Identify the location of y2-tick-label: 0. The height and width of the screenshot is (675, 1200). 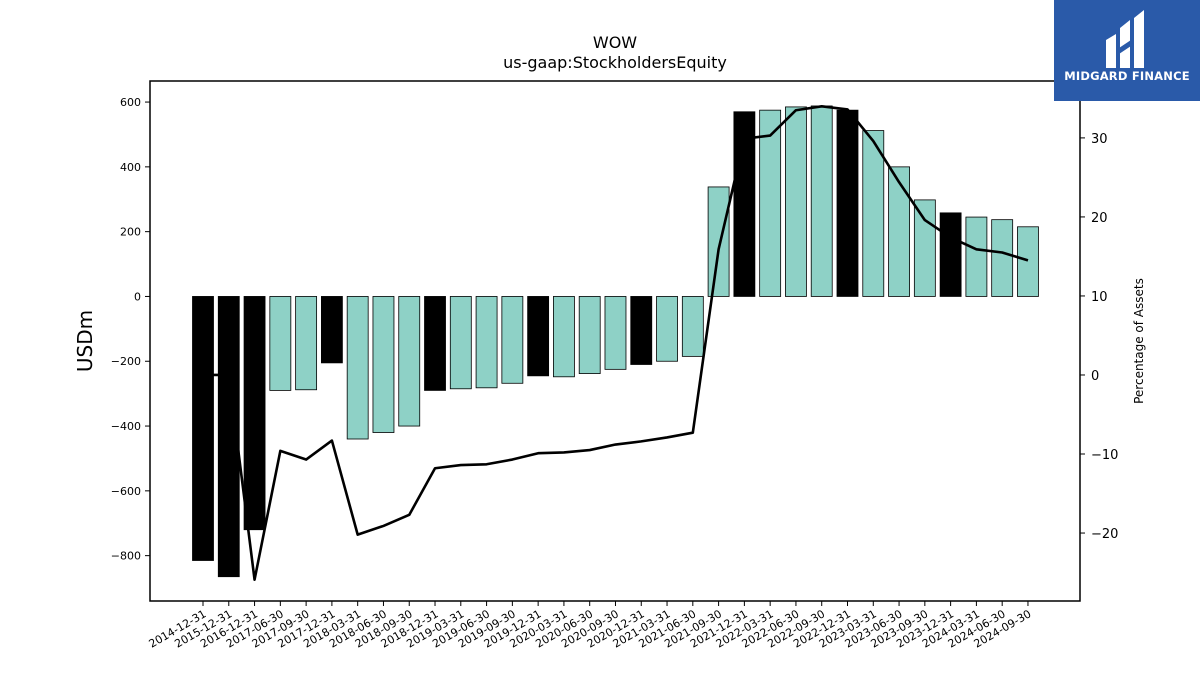
(1095, 376).